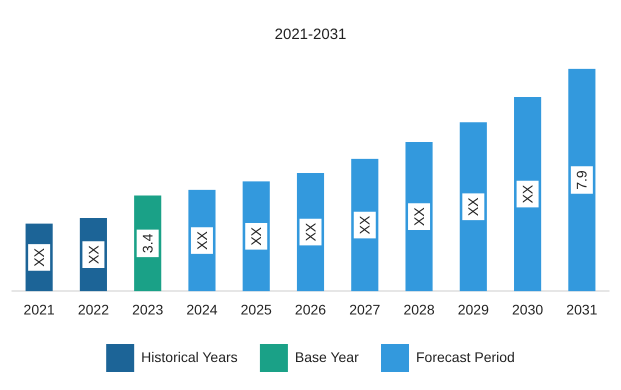  What do you see at coordinates (148, 243) in the screenshot?
I see `data-label: 3.4` at bounding box center [148, 243].